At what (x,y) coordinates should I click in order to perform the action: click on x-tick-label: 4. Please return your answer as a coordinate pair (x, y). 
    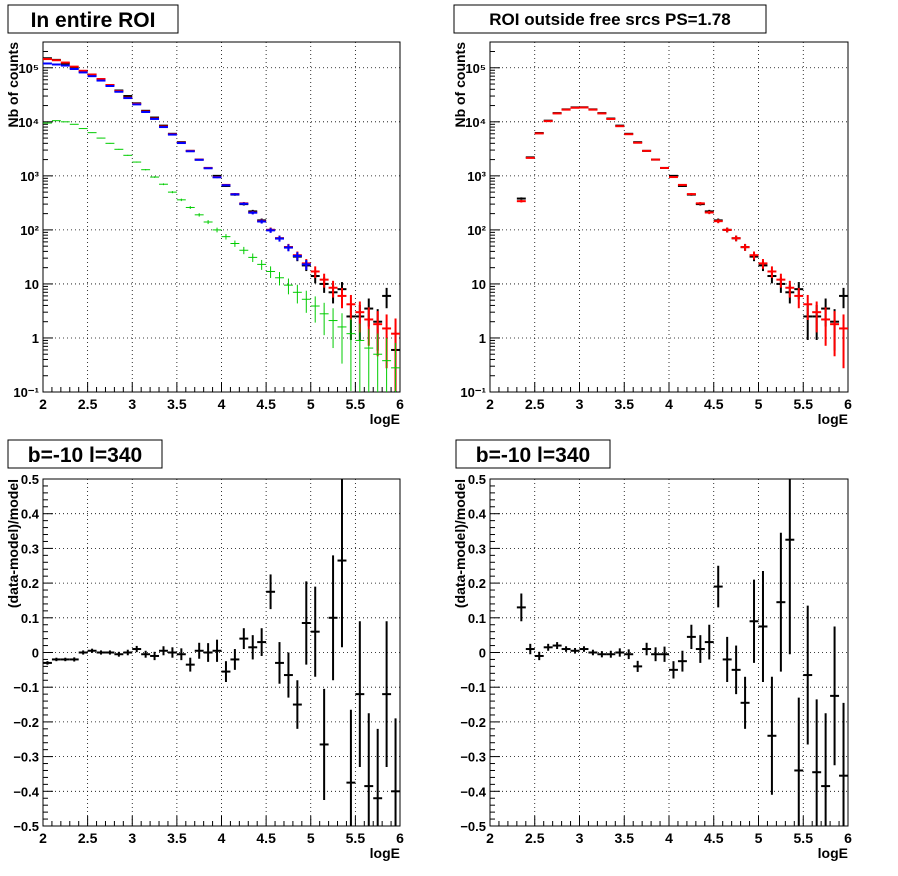
    Looking at the image, I should click on (222, 404).